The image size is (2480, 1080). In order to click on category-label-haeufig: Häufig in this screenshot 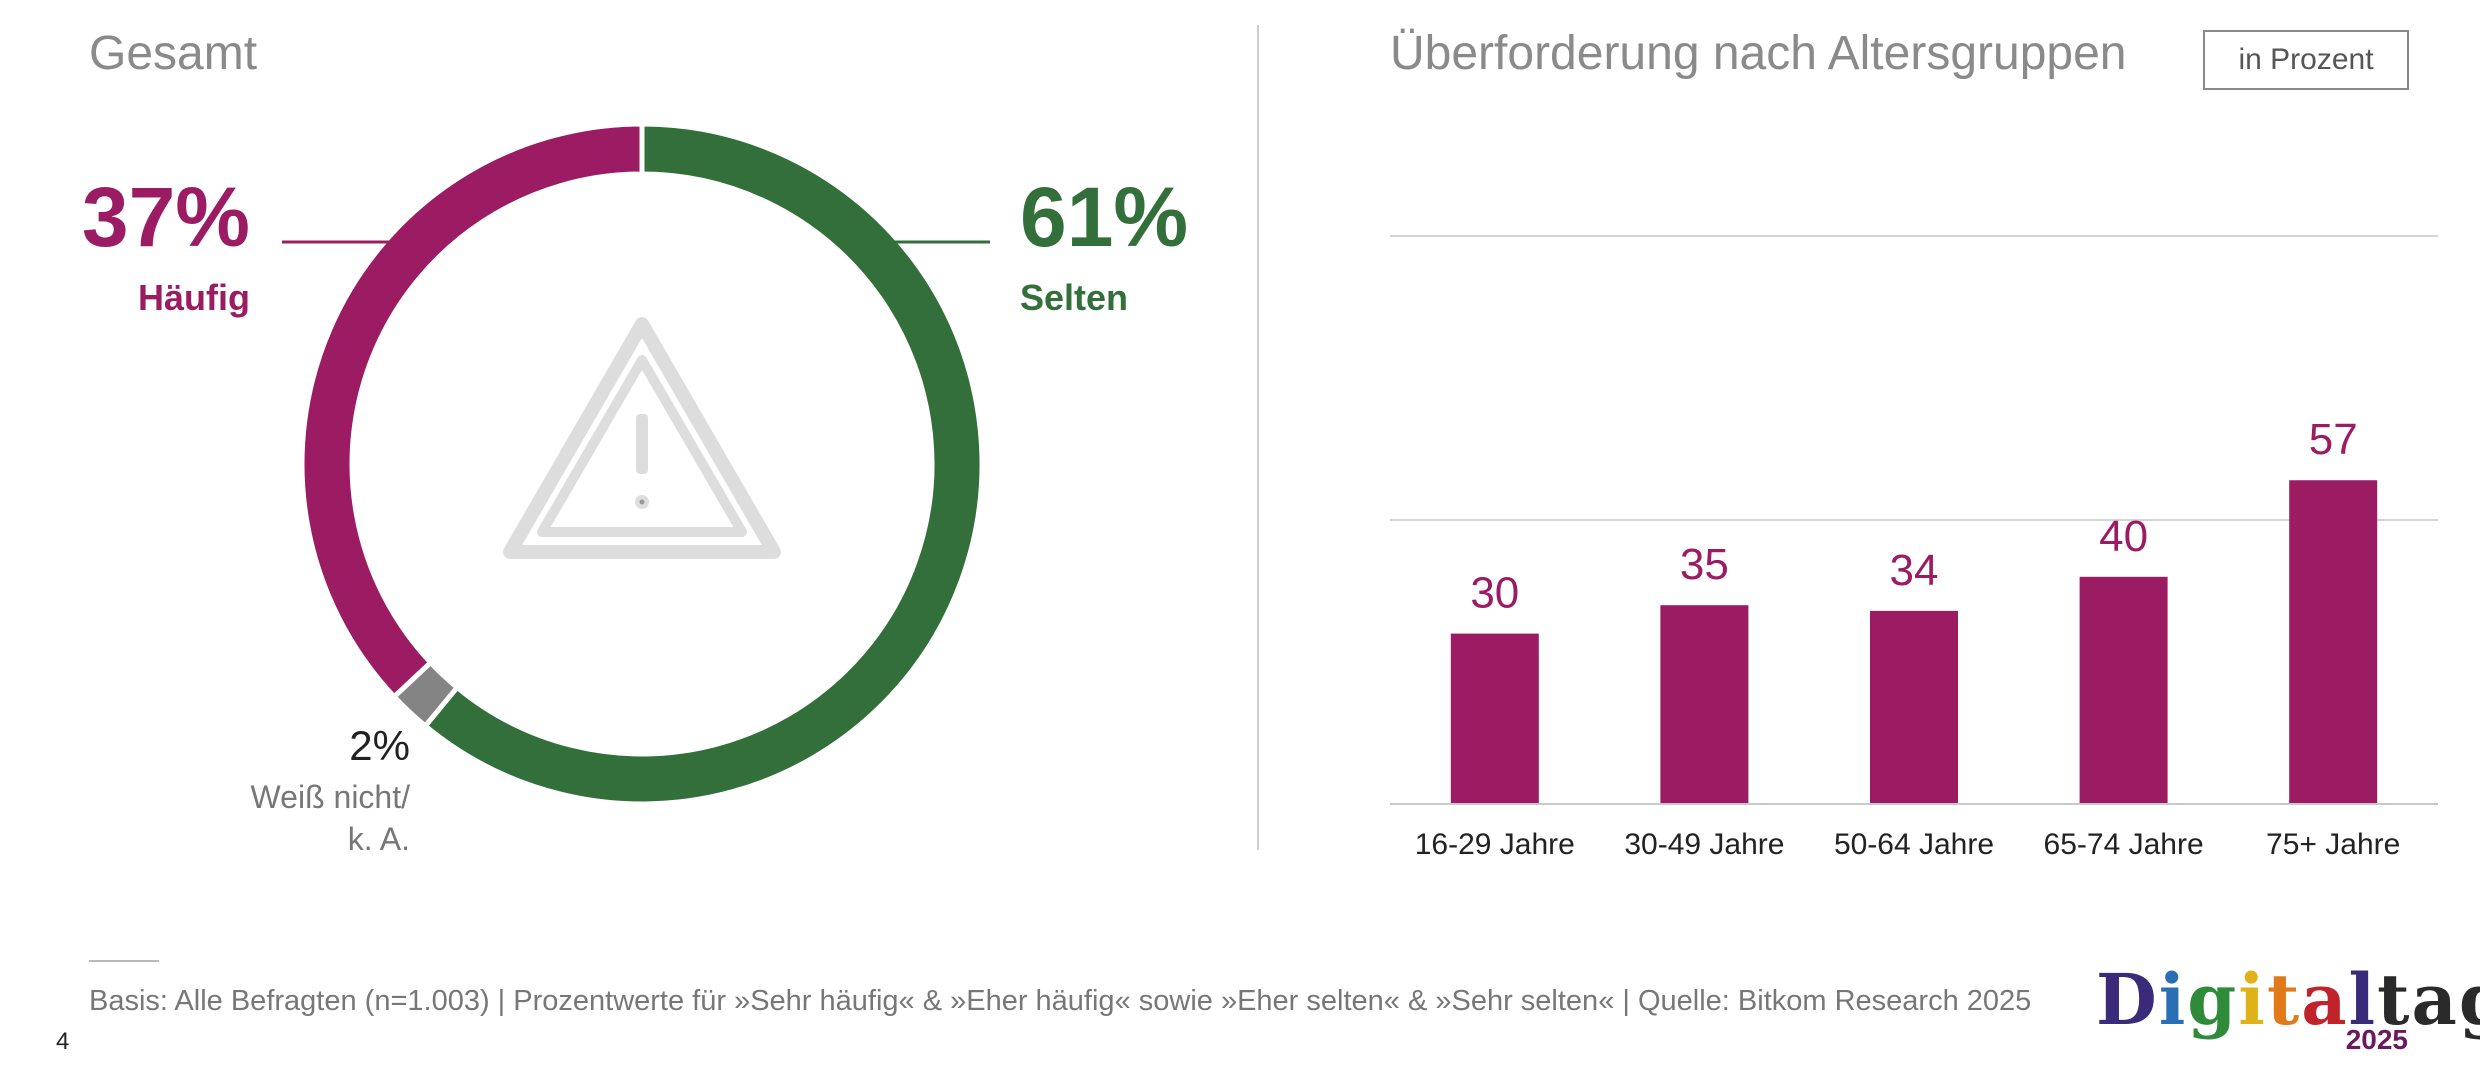, I will do `click(194, 297)`.